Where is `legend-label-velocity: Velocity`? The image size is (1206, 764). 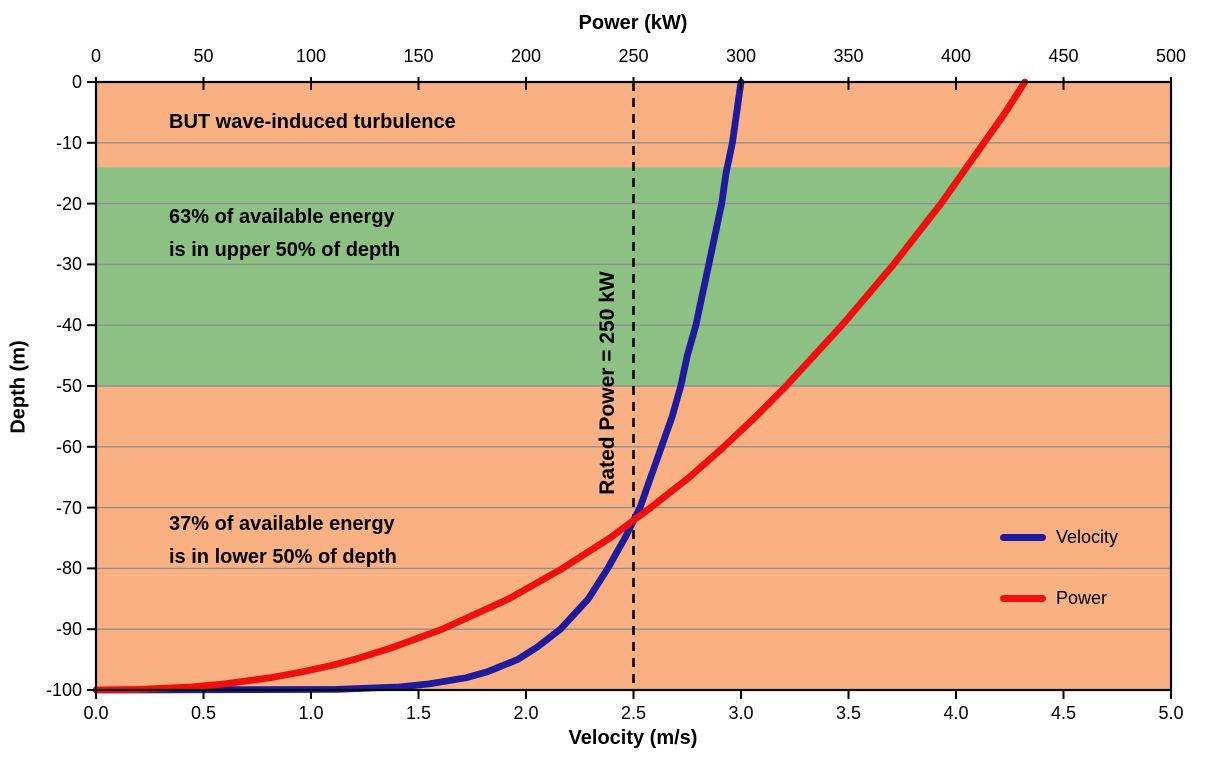
legend-label-velocity: Velocity is located at coordinates (1087, 537).